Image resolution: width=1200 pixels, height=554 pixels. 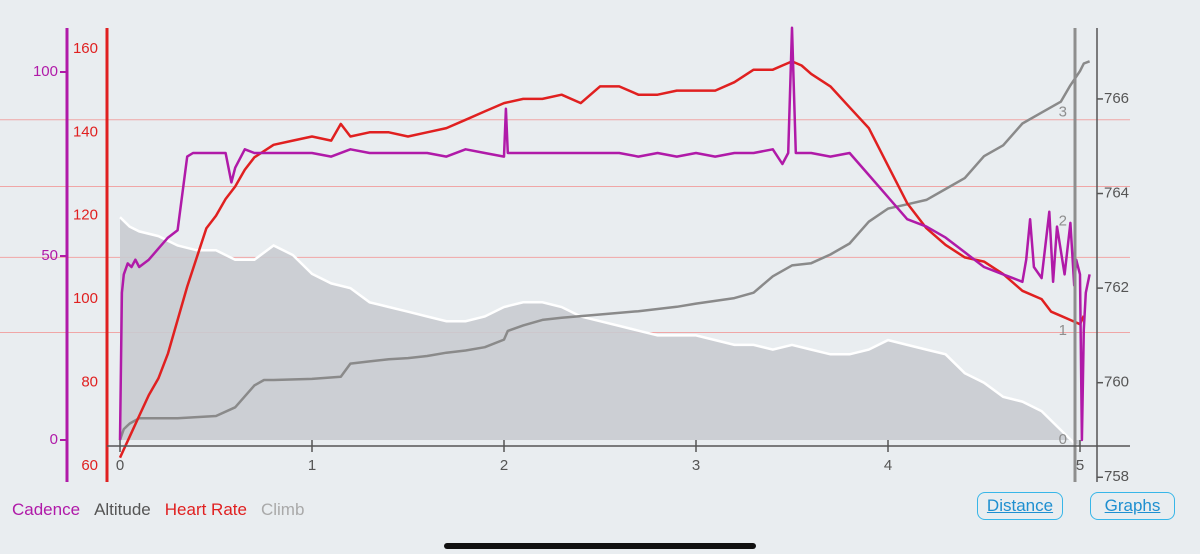 I want to click on legend-cadence: Cadence, so click(x=46, y=509).